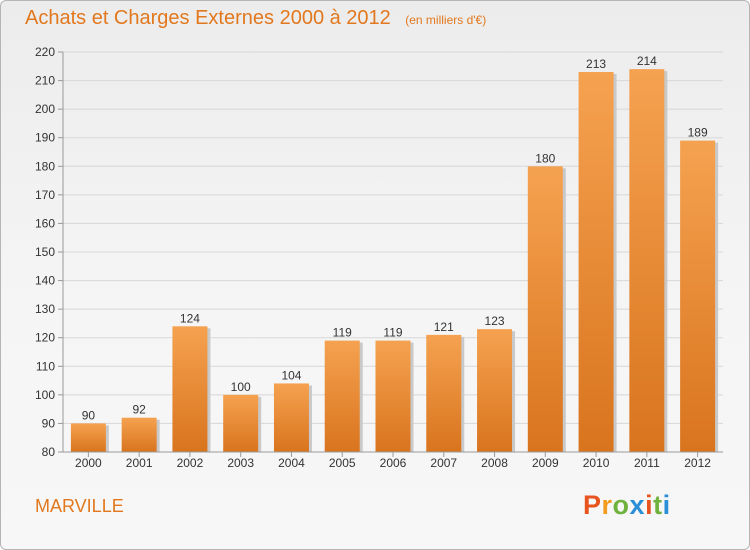 This screenshot has width=750, height=550. I want to click on y-tick-label: 120, so click(45, 338).